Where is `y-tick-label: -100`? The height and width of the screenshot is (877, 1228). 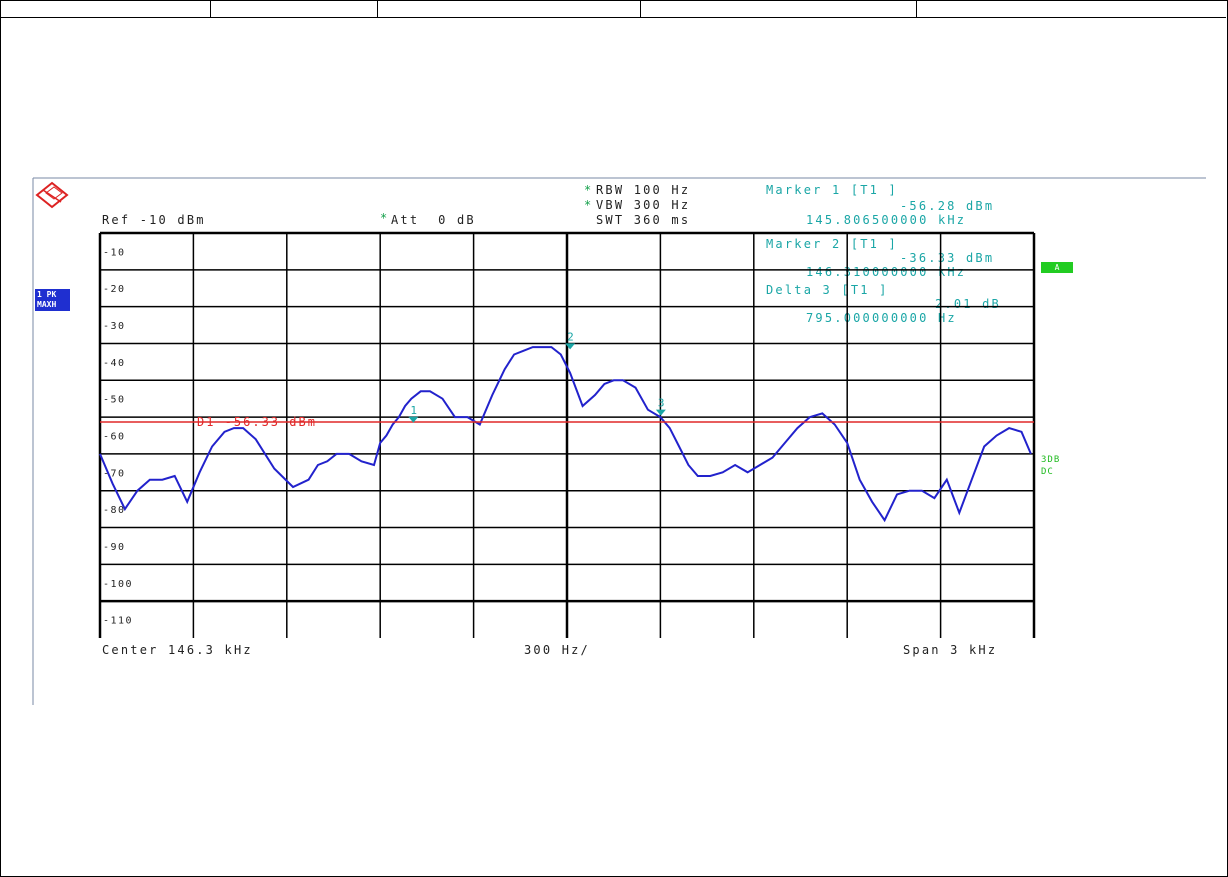
y-tick-label: -100 is located at coordinates (118, 584).